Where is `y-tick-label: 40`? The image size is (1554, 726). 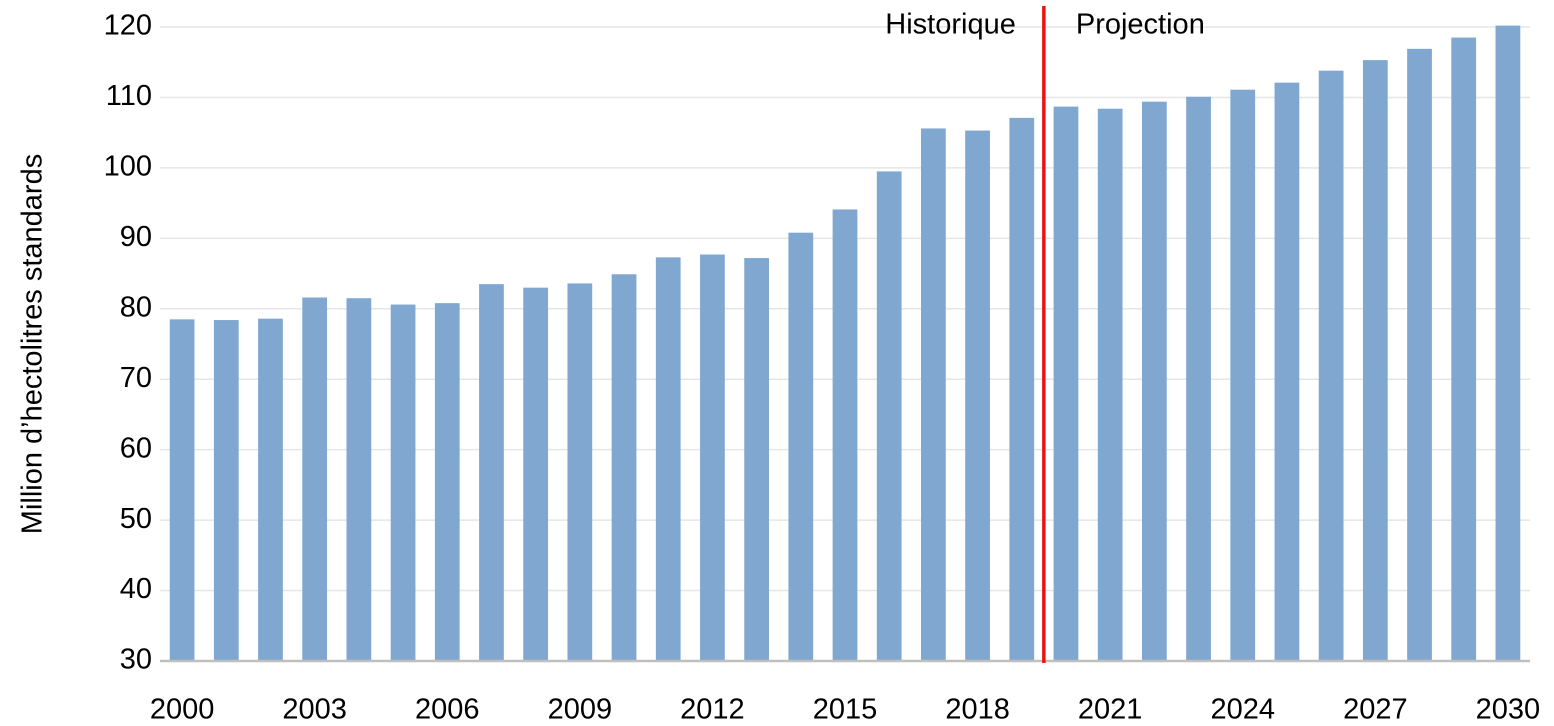
y-tick-label: 40 is located at coordinates (136, 589).